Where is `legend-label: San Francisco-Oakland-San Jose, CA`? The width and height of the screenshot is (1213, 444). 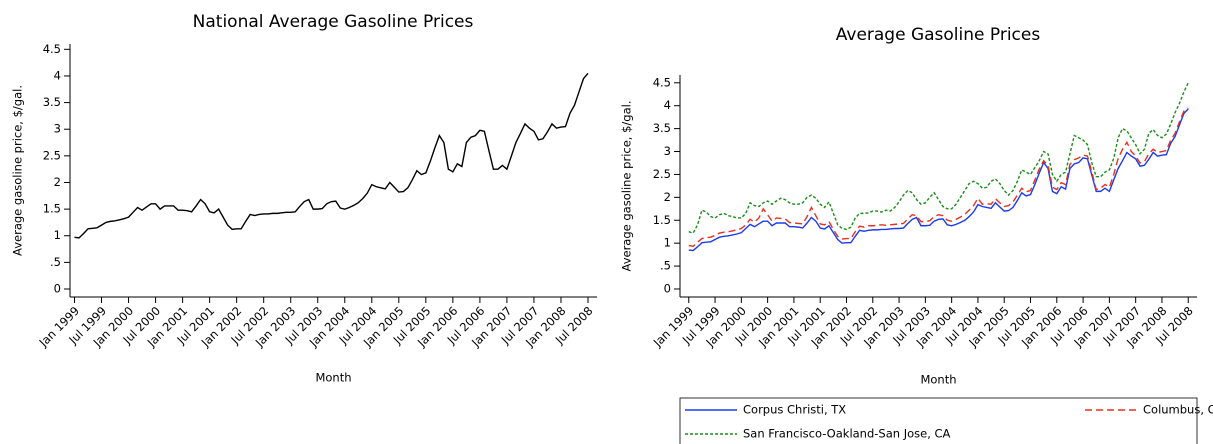
legend-label: San Francisco-Oakland-San Jose, CA is located at coordinates (847, 434).